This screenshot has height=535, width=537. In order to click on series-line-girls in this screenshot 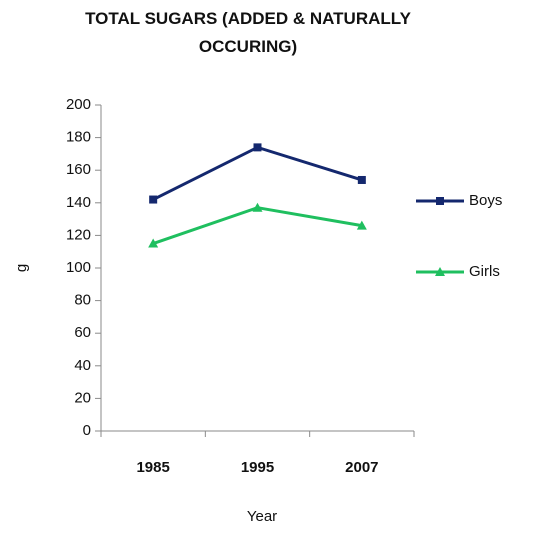, I will do `click(257, 225)`.